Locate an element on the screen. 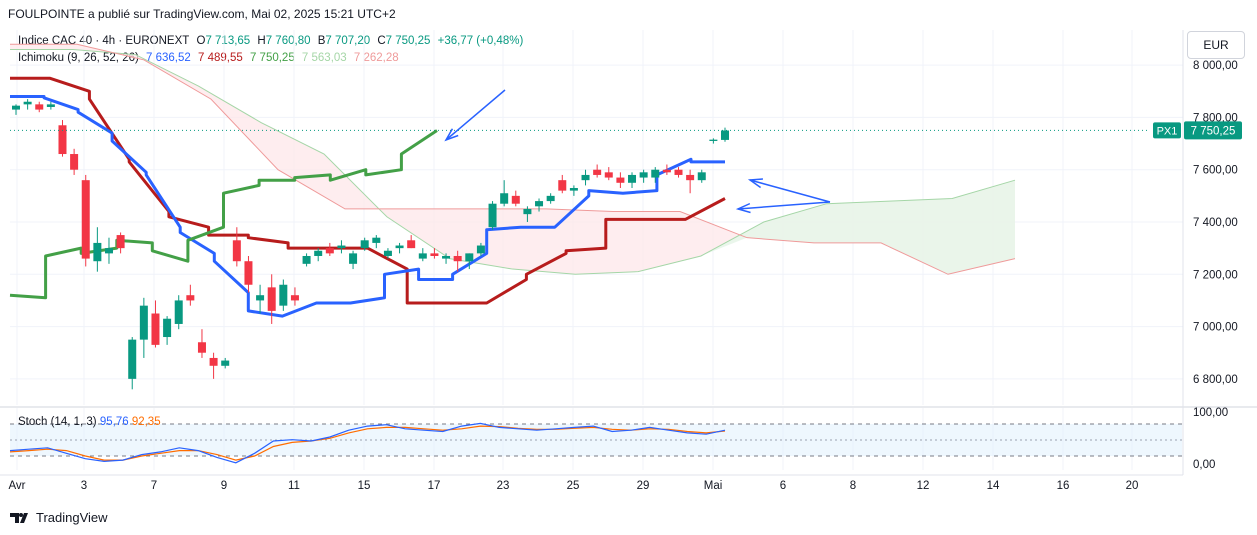  stoch-k-value: 95,76 is located at coordinates (114, 422).